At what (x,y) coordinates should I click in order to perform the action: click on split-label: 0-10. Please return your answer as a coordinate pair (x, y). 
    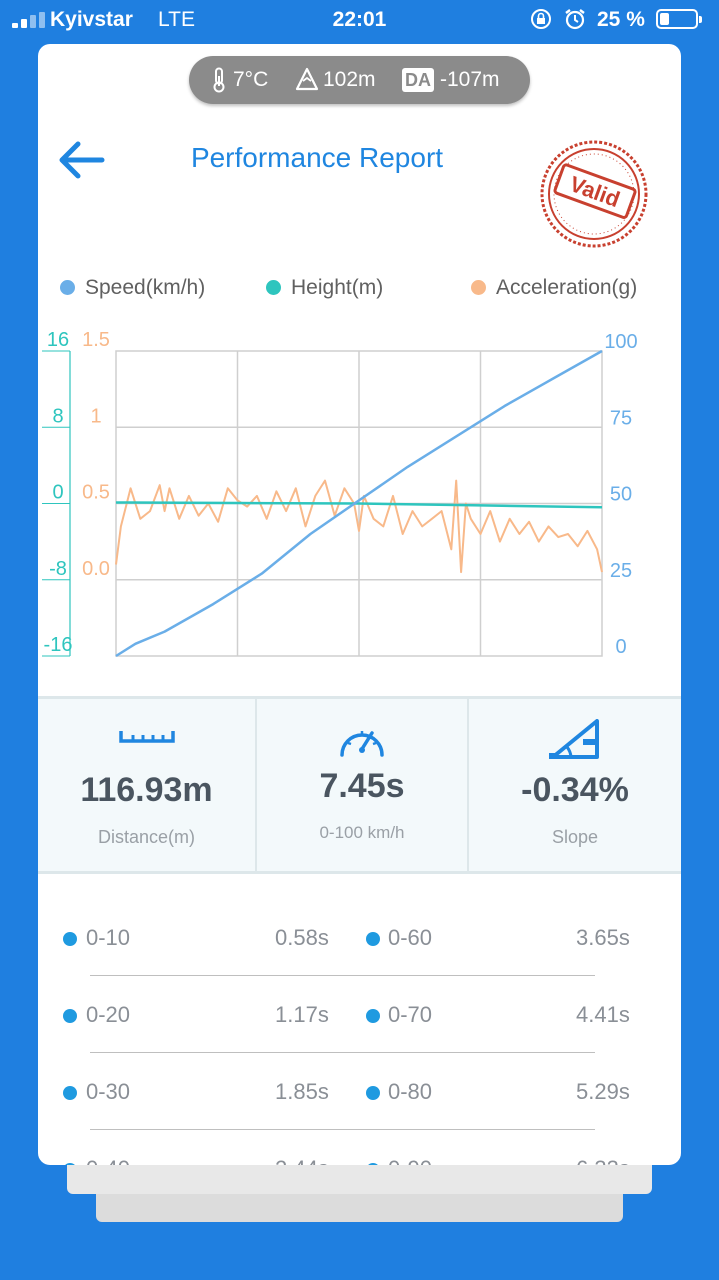
    Looking at the image, I should click on (108, 937).